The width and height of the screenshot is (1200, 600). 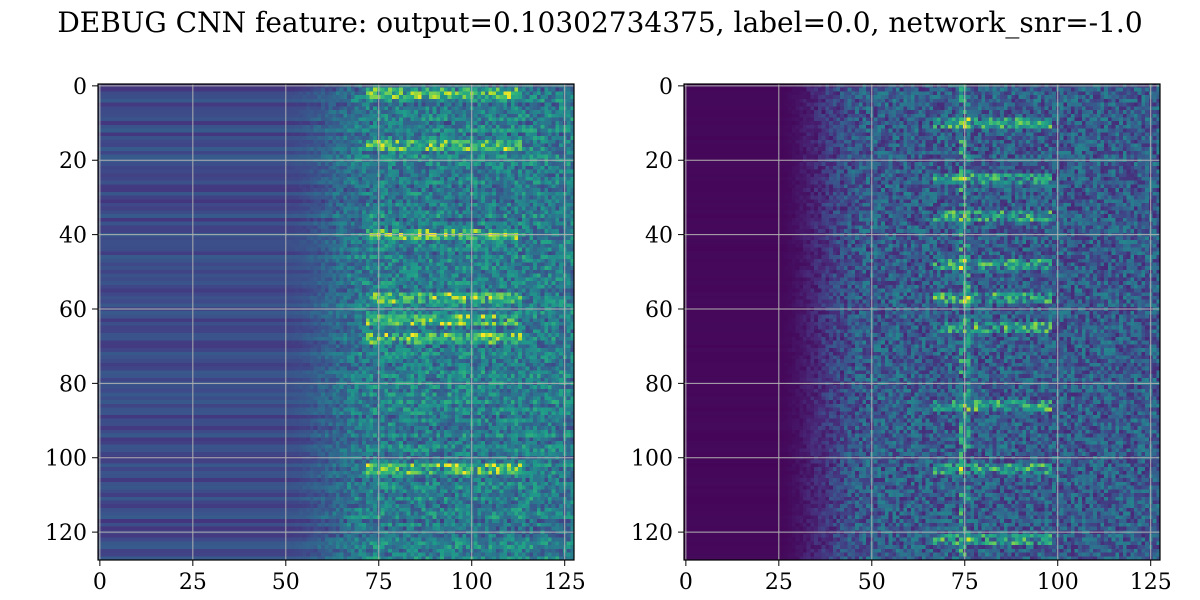 What do you see at coordinates (100, 582) in the screenshot?
I see `left-x-tick-label: 0` at bounding box center [100, 582].